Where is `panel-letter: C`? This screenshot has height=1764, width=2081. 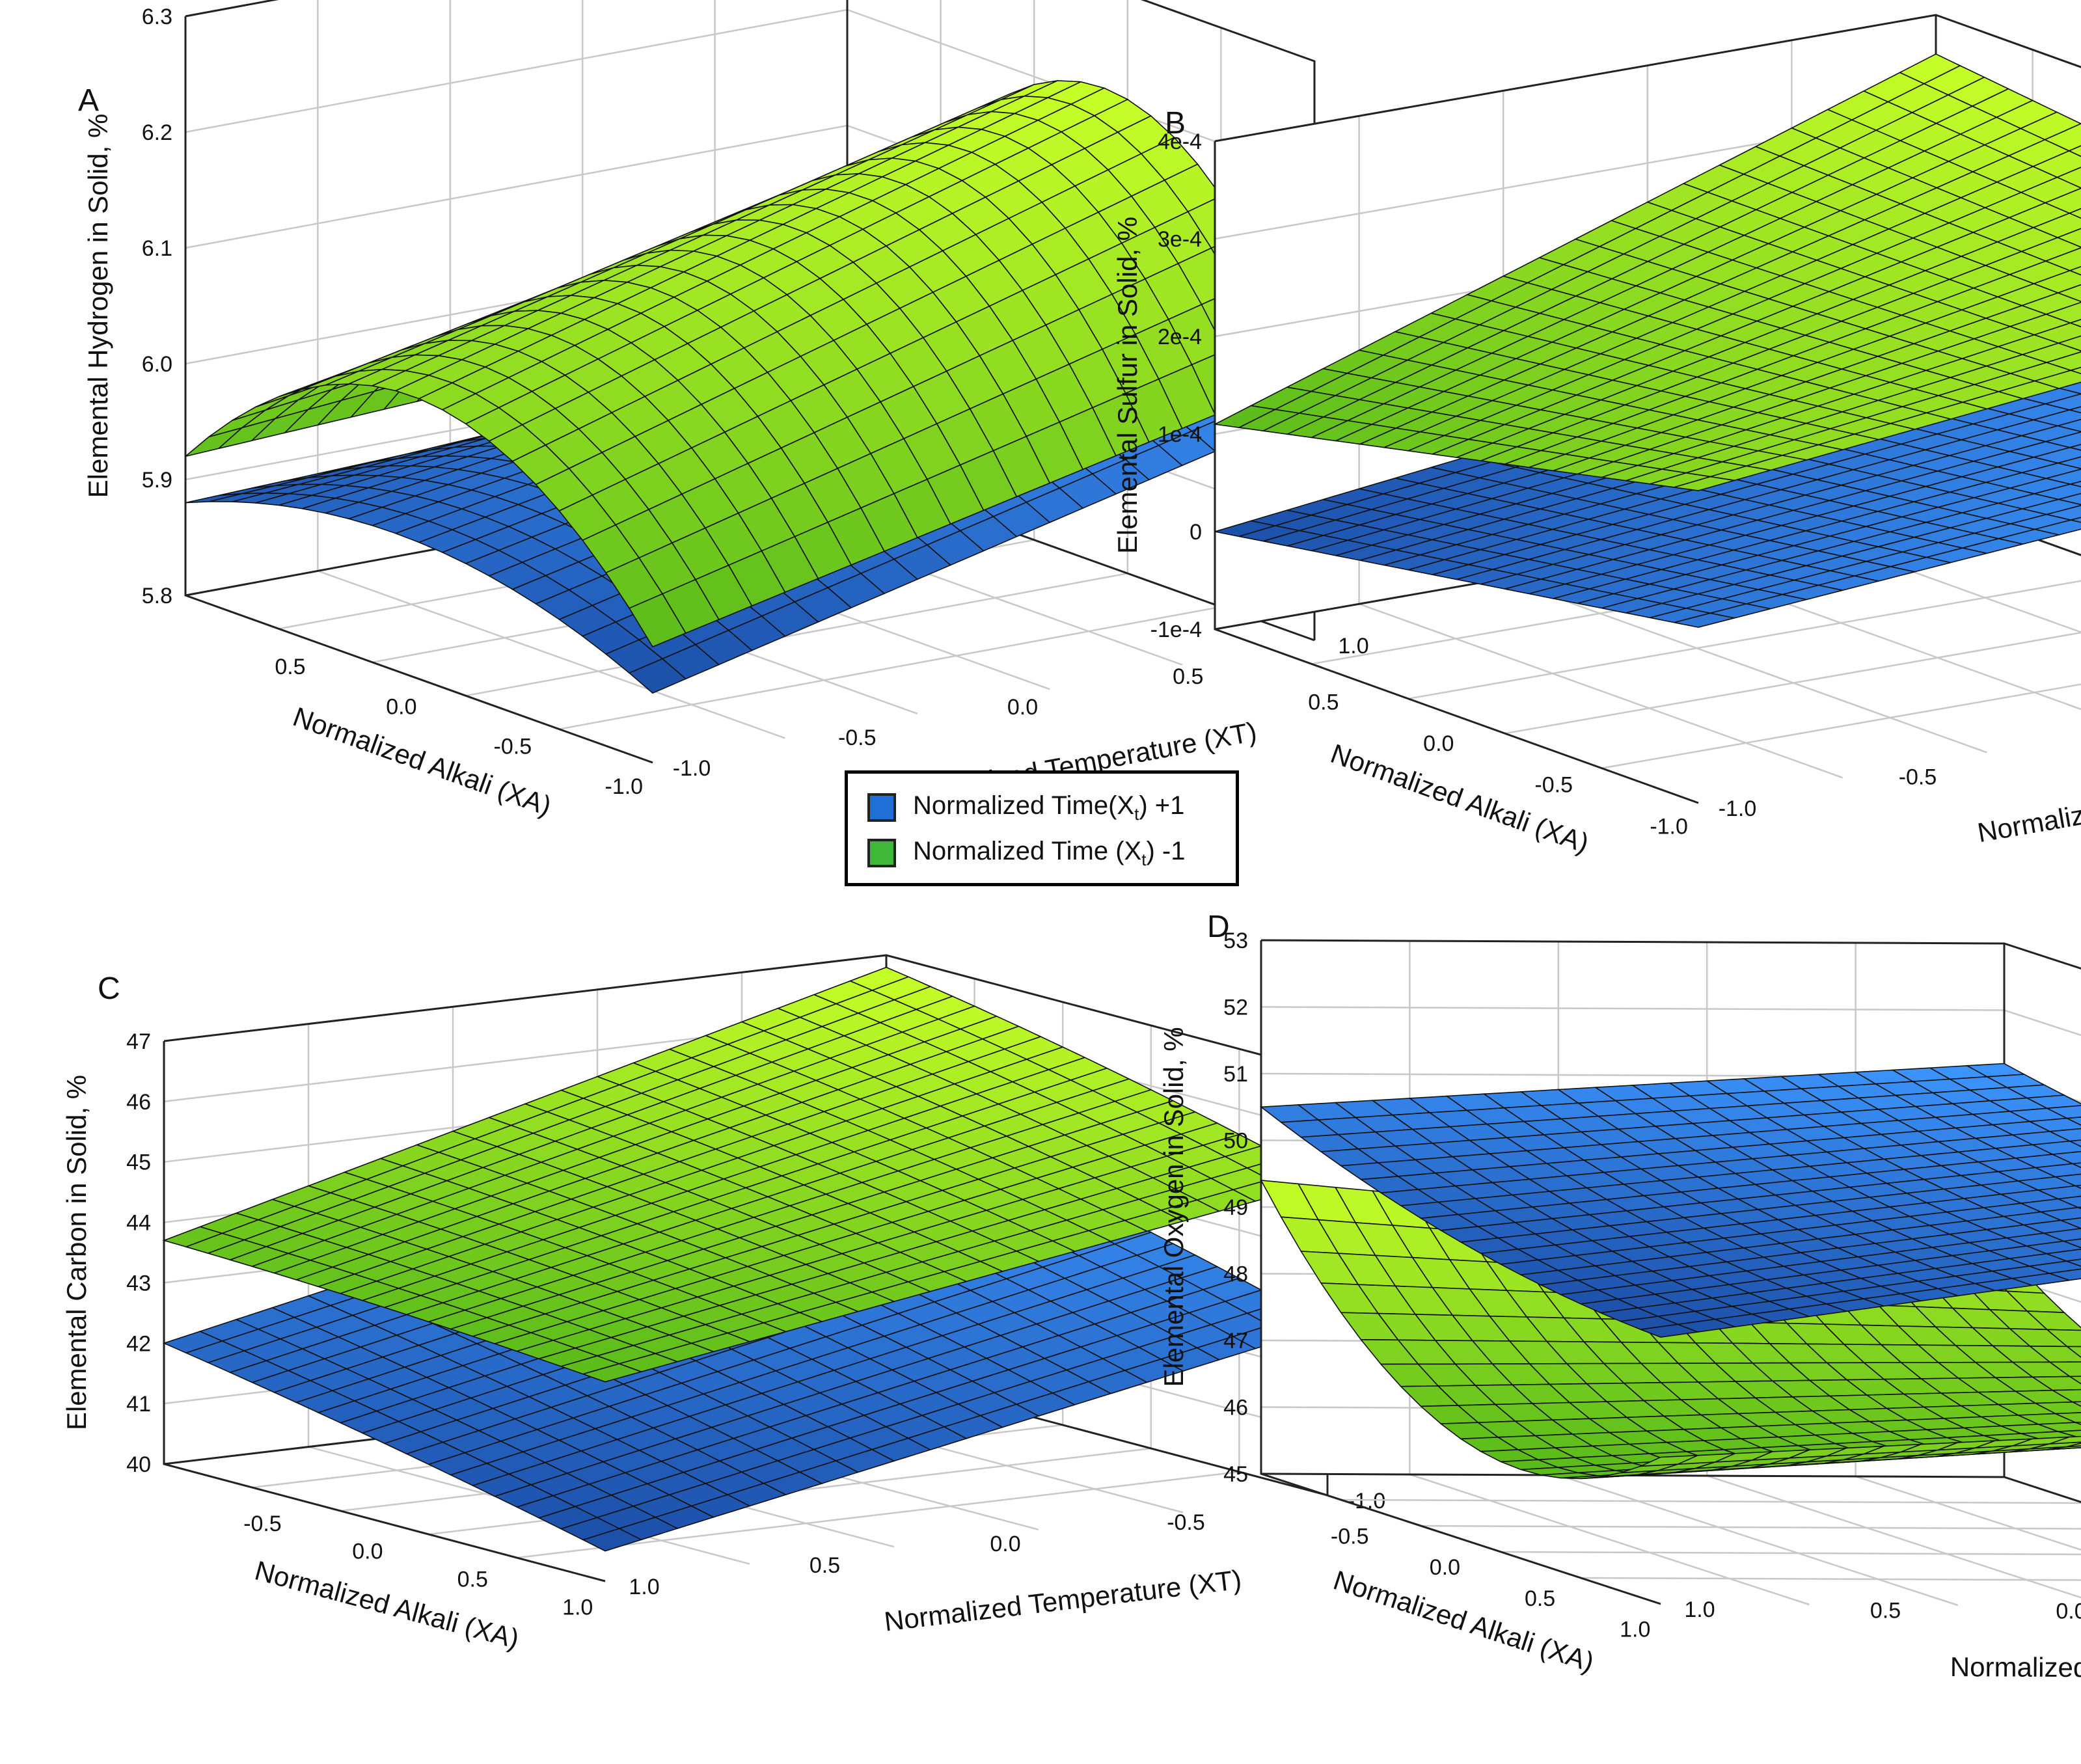
panel-letter: C is located at coordinates (109, 989).